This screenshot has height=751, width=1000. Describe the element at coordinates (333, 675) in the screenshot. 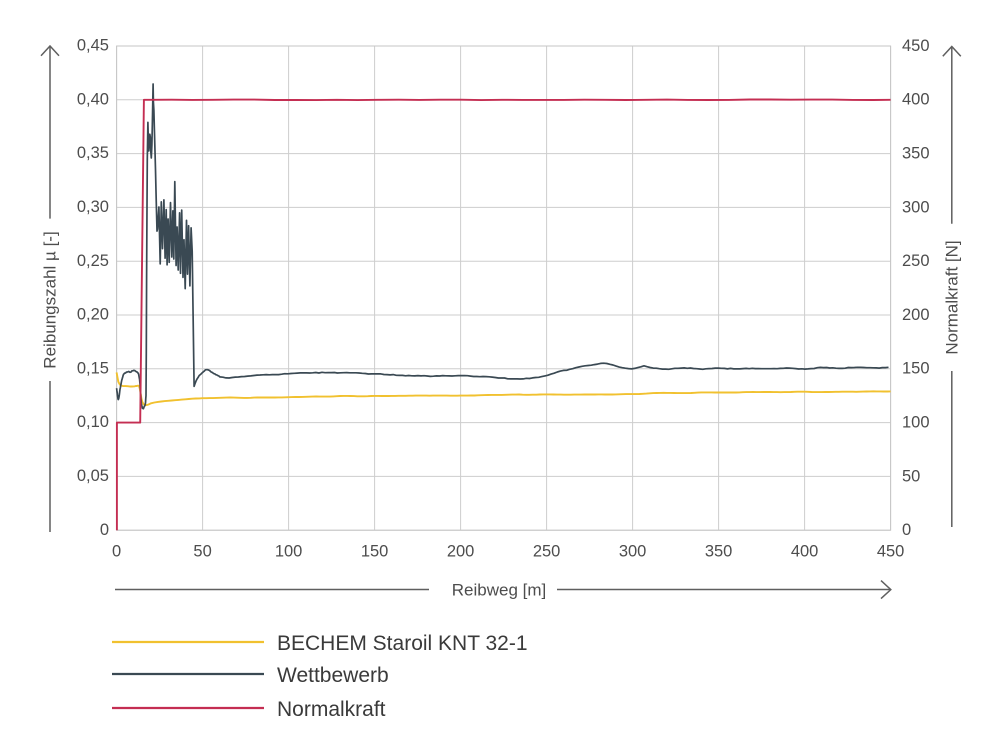

I see `svg-text: Wettbewerb` at that location.